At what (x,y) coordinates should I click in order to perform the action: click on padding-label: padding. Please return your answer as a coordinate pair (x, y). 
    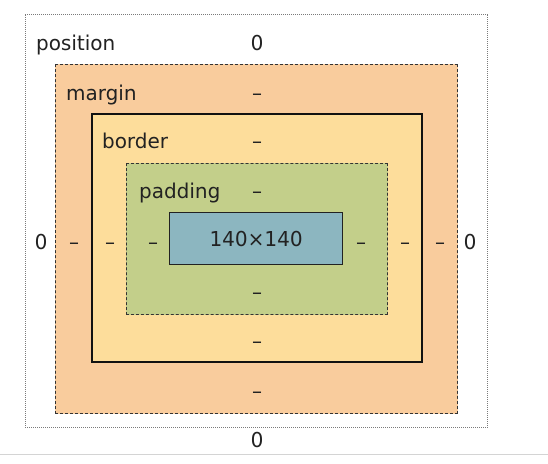
    Looking at the image, I should click on (180, 191).